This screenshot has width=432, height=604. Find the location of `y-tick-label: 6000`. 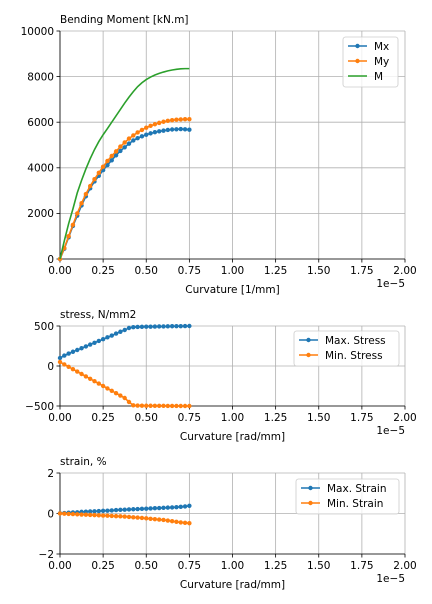

y-tick-label: 6000 is located at coordinates (40, 123).